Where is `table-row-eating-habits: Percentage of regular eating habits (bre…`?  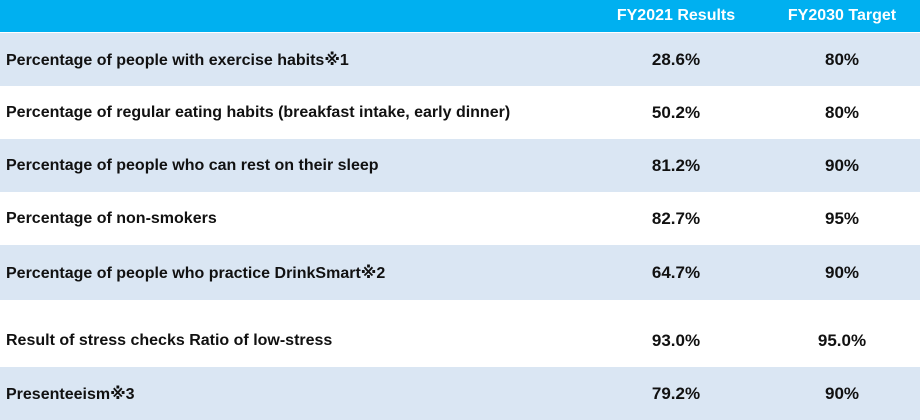 table-row-eating-habits: Percentage of regular eating habits (bre… is located at coordinates (460, 112).